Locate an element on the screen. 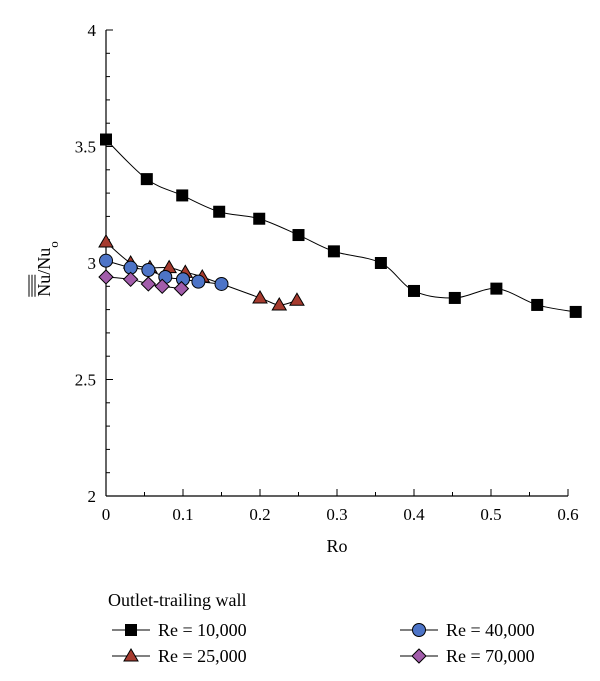 This screenshot has height=681, width=600. x-axis-title: Ro is located at coordinates (336, 546).